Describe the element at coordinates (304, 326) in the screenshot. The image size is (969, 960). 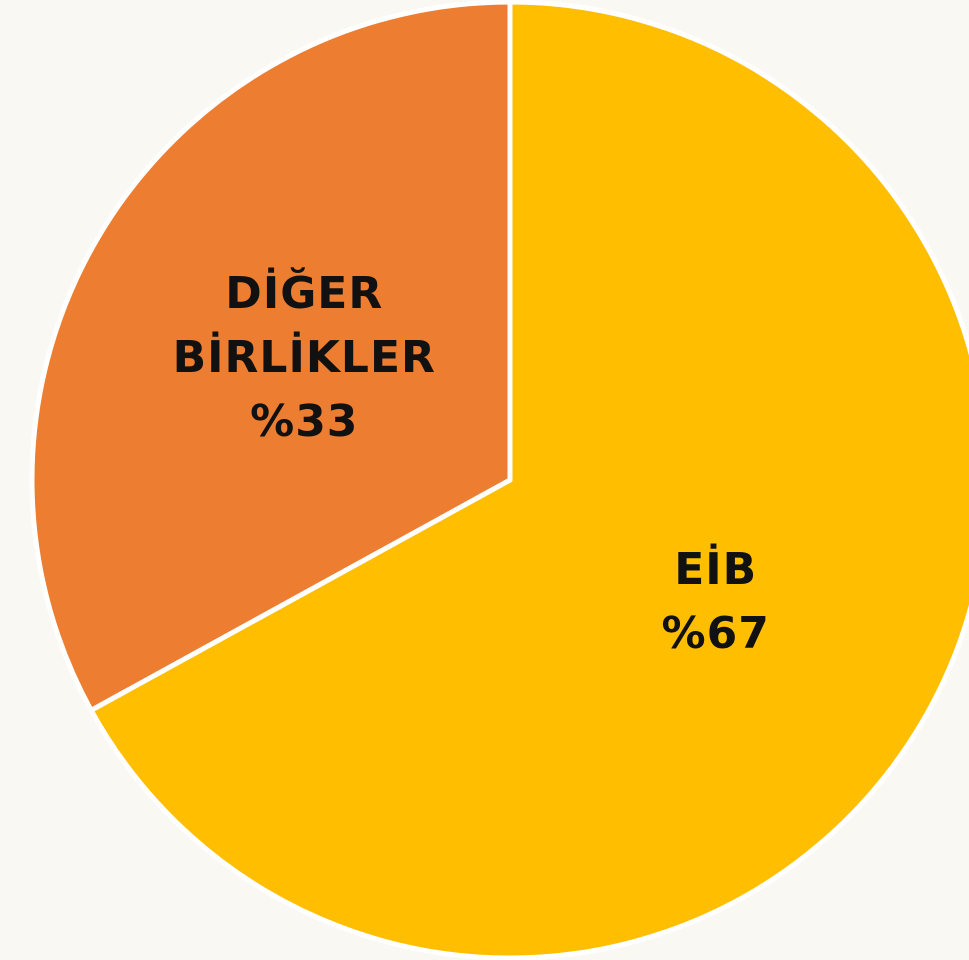
I see `category-label: DİĞER BİRLİKLER` at that location.